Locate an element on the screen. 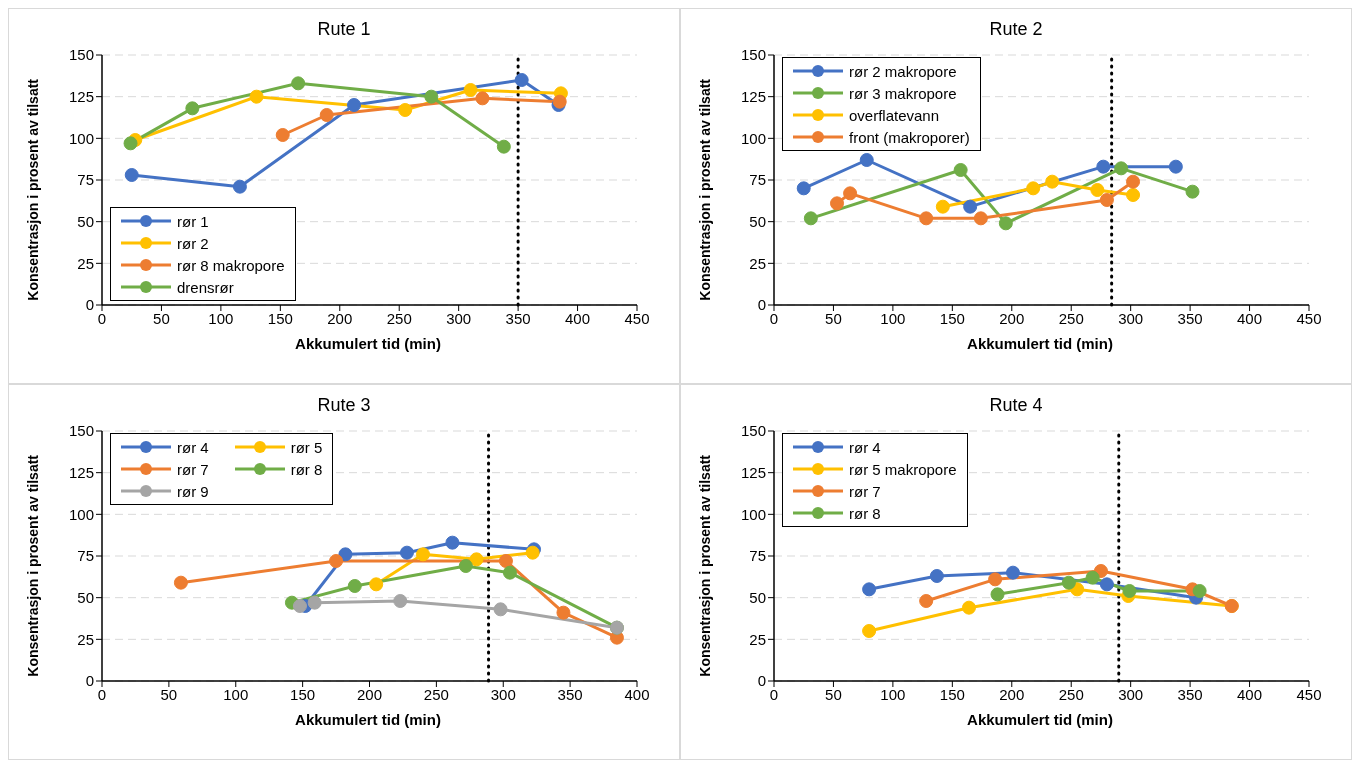 Image resolution: width=1364 pixels, height=771 pixels. legend-label: rør 5 makropore is located at coordinates (903, 469).